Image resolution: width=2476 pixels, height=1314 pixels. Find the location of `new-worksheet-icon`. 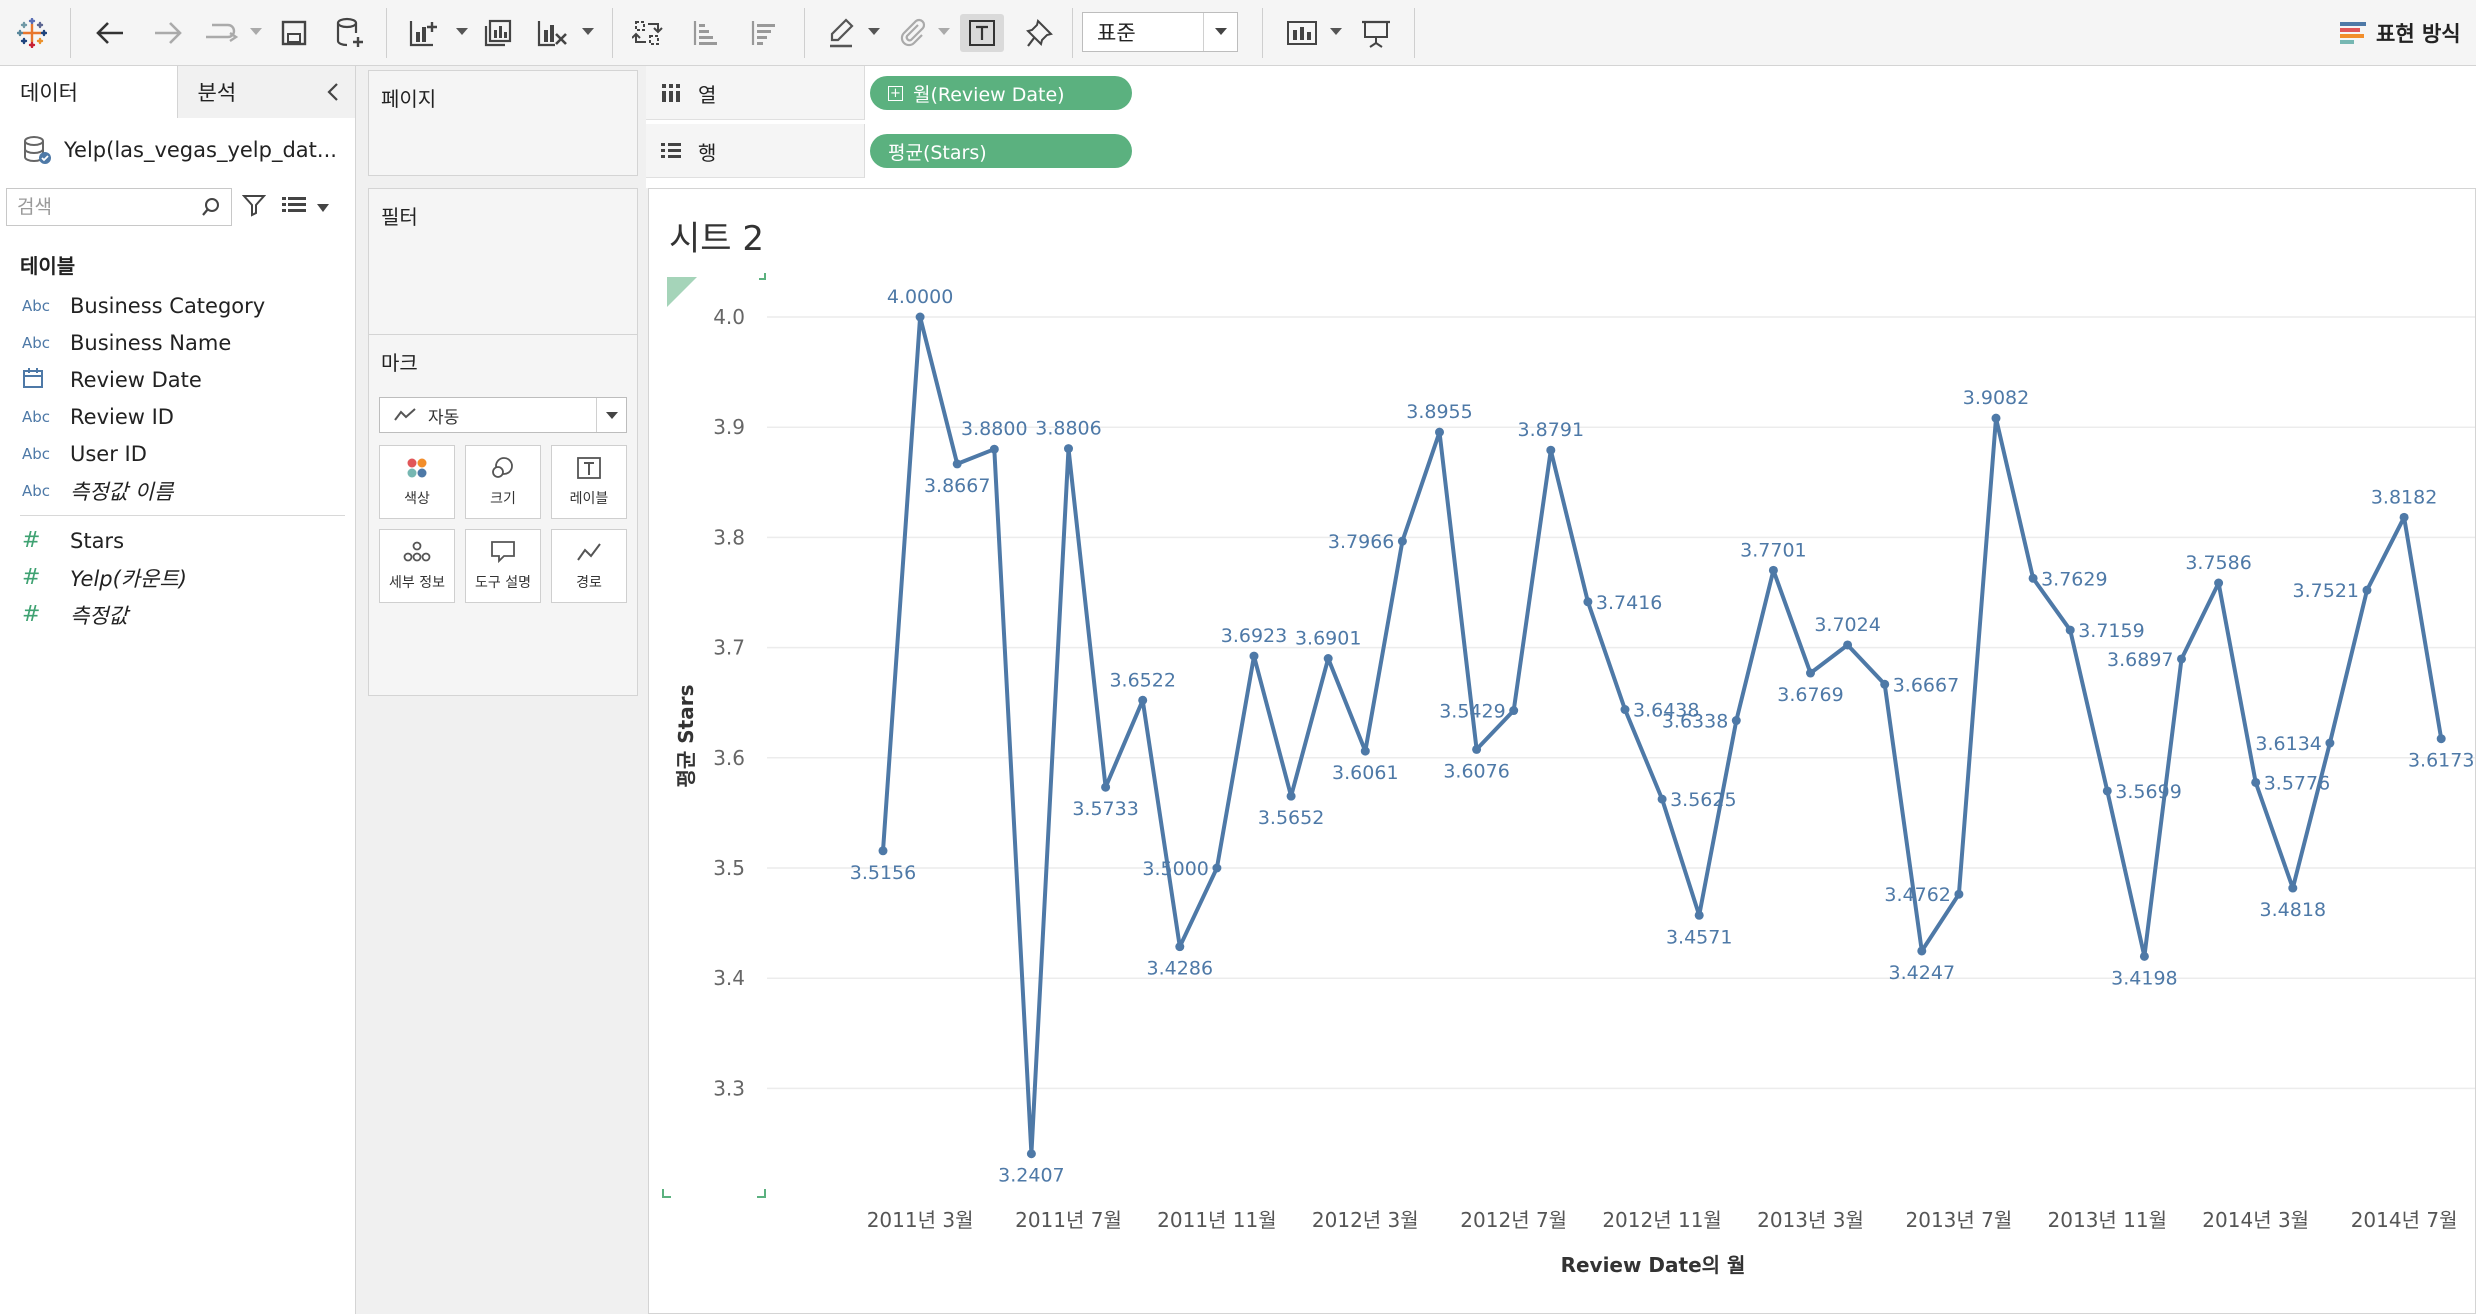

new-worksheet-icon is located at coordinates (424, 33).